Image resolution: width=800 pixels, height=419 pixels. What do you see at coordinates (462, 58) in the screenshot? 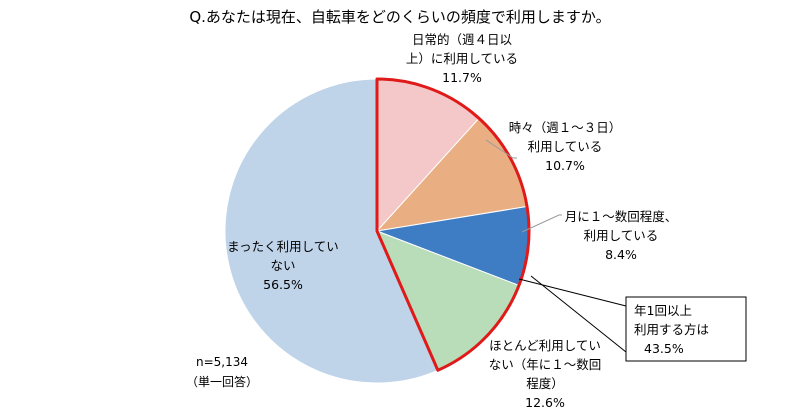
I see `slice-label: 日常的（週４日以上）に利用している 11.7%` at bounding box center [462, 58].